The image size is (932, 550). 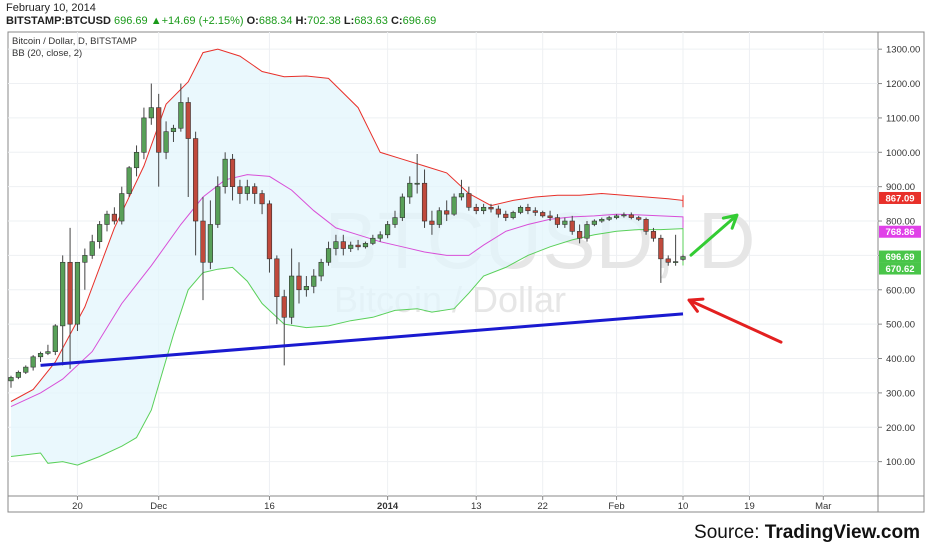 I want to click on x-tick-label: 20, so click(x=77, y=506).